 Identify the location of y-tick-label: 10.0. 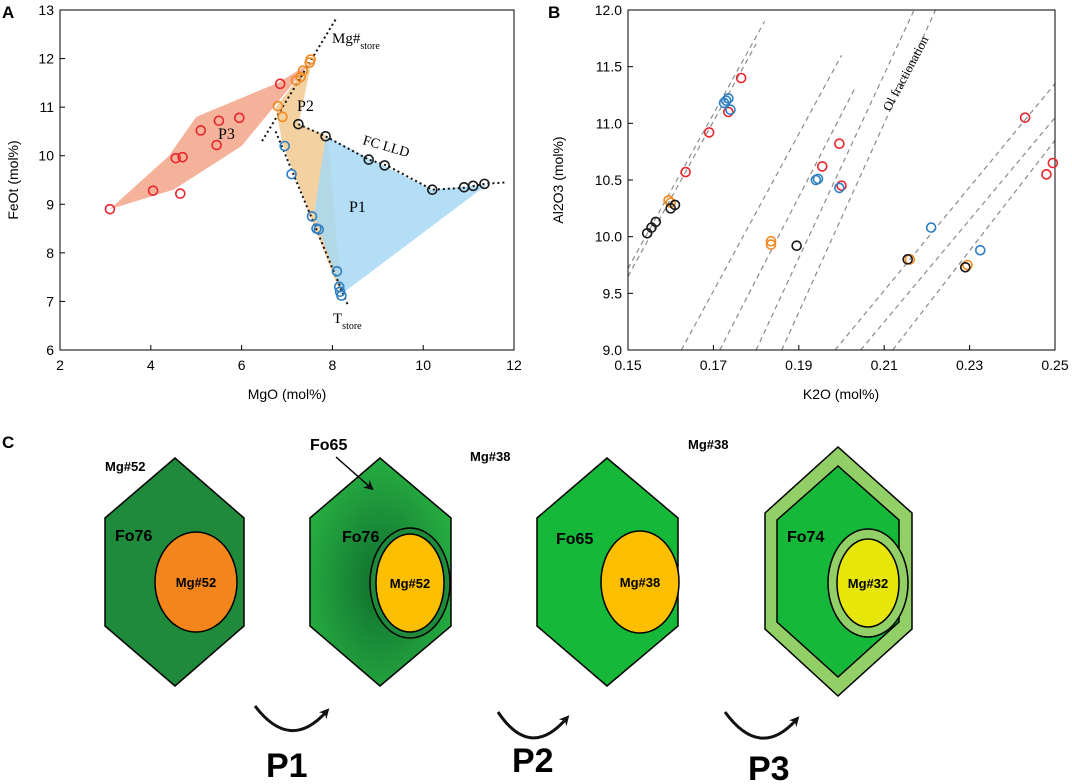
(608, 237).